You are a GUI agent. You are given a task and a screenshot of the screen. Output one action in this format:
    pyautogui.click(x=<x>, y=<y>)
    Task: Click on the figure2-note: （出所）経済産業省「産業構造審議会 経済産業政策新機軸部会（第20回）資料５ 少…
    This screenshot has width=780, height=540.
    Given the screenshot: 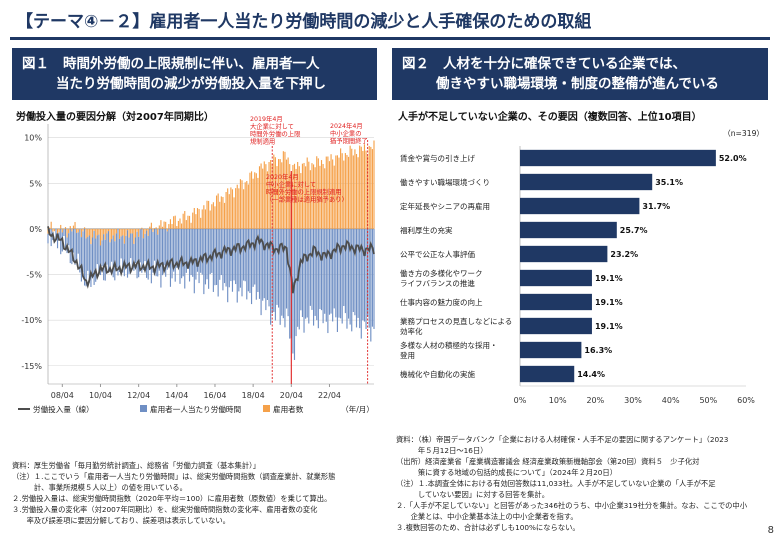 What is the action you would take?
    pyautogui.click(x=548, y=461)
    